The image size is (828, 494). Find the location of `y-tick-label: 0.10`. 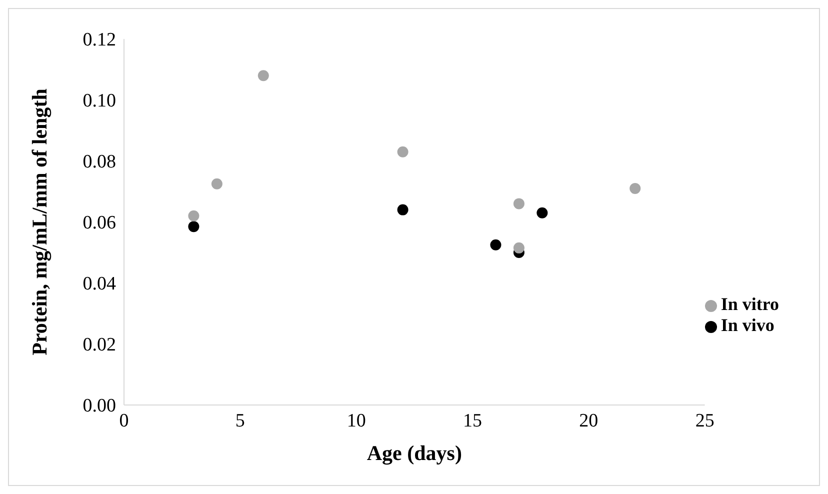

y-tick-label: 0.10 is located at coordinates (99, 101).